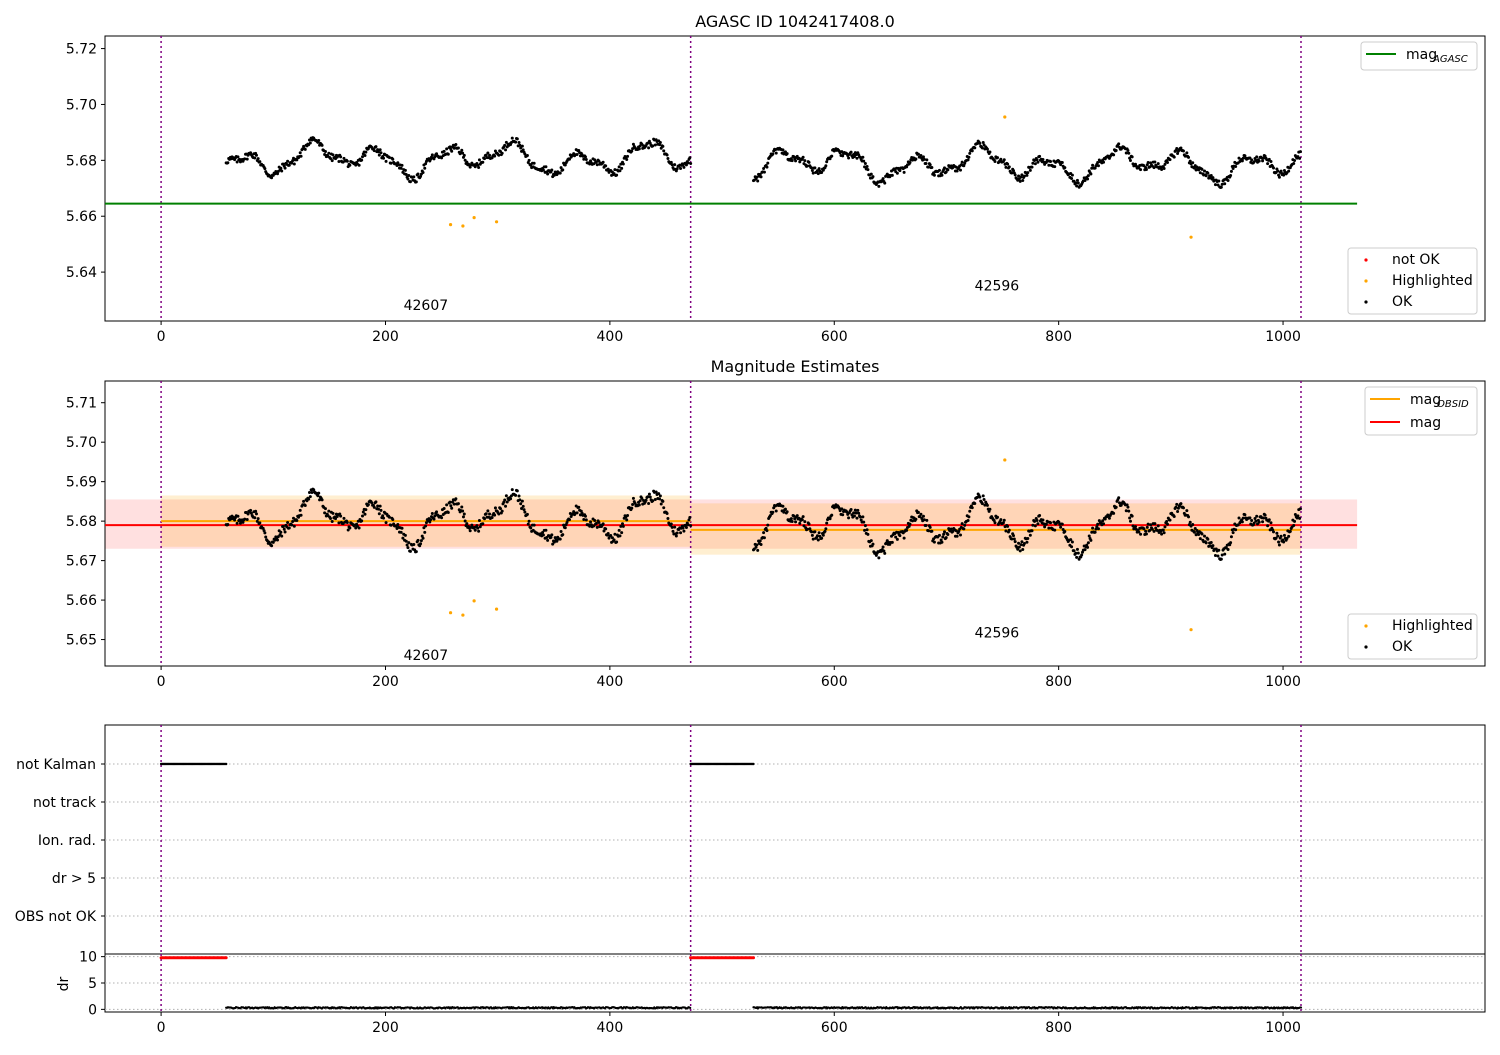  What do you see at coordinates (1425, 400) in the screenshot?
I see `legend-mag-obsid-label: mag` at bounding box center [1425, 400].